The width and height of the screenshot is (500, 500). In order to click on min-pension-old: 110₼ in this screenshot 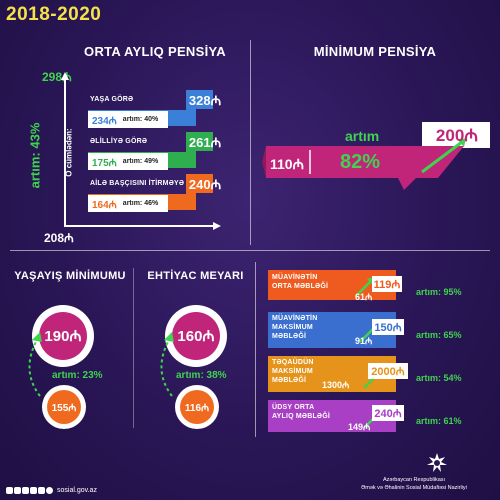, I will do `click(287, 164)`.